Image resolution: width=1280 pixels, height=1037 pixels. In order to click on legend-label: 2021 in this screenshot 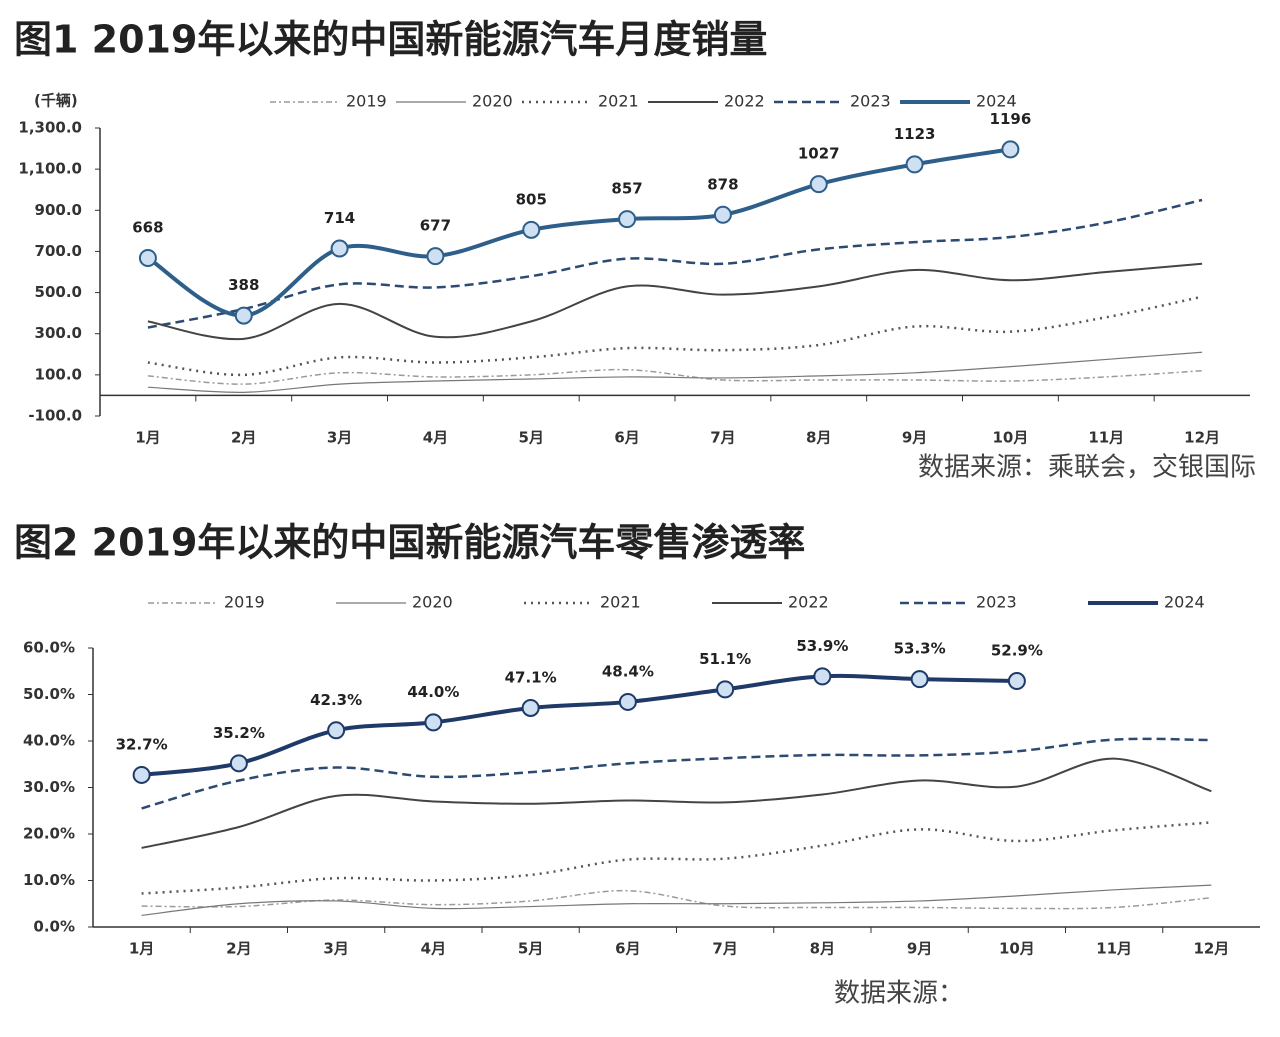, I will do `click(620, 602)`.